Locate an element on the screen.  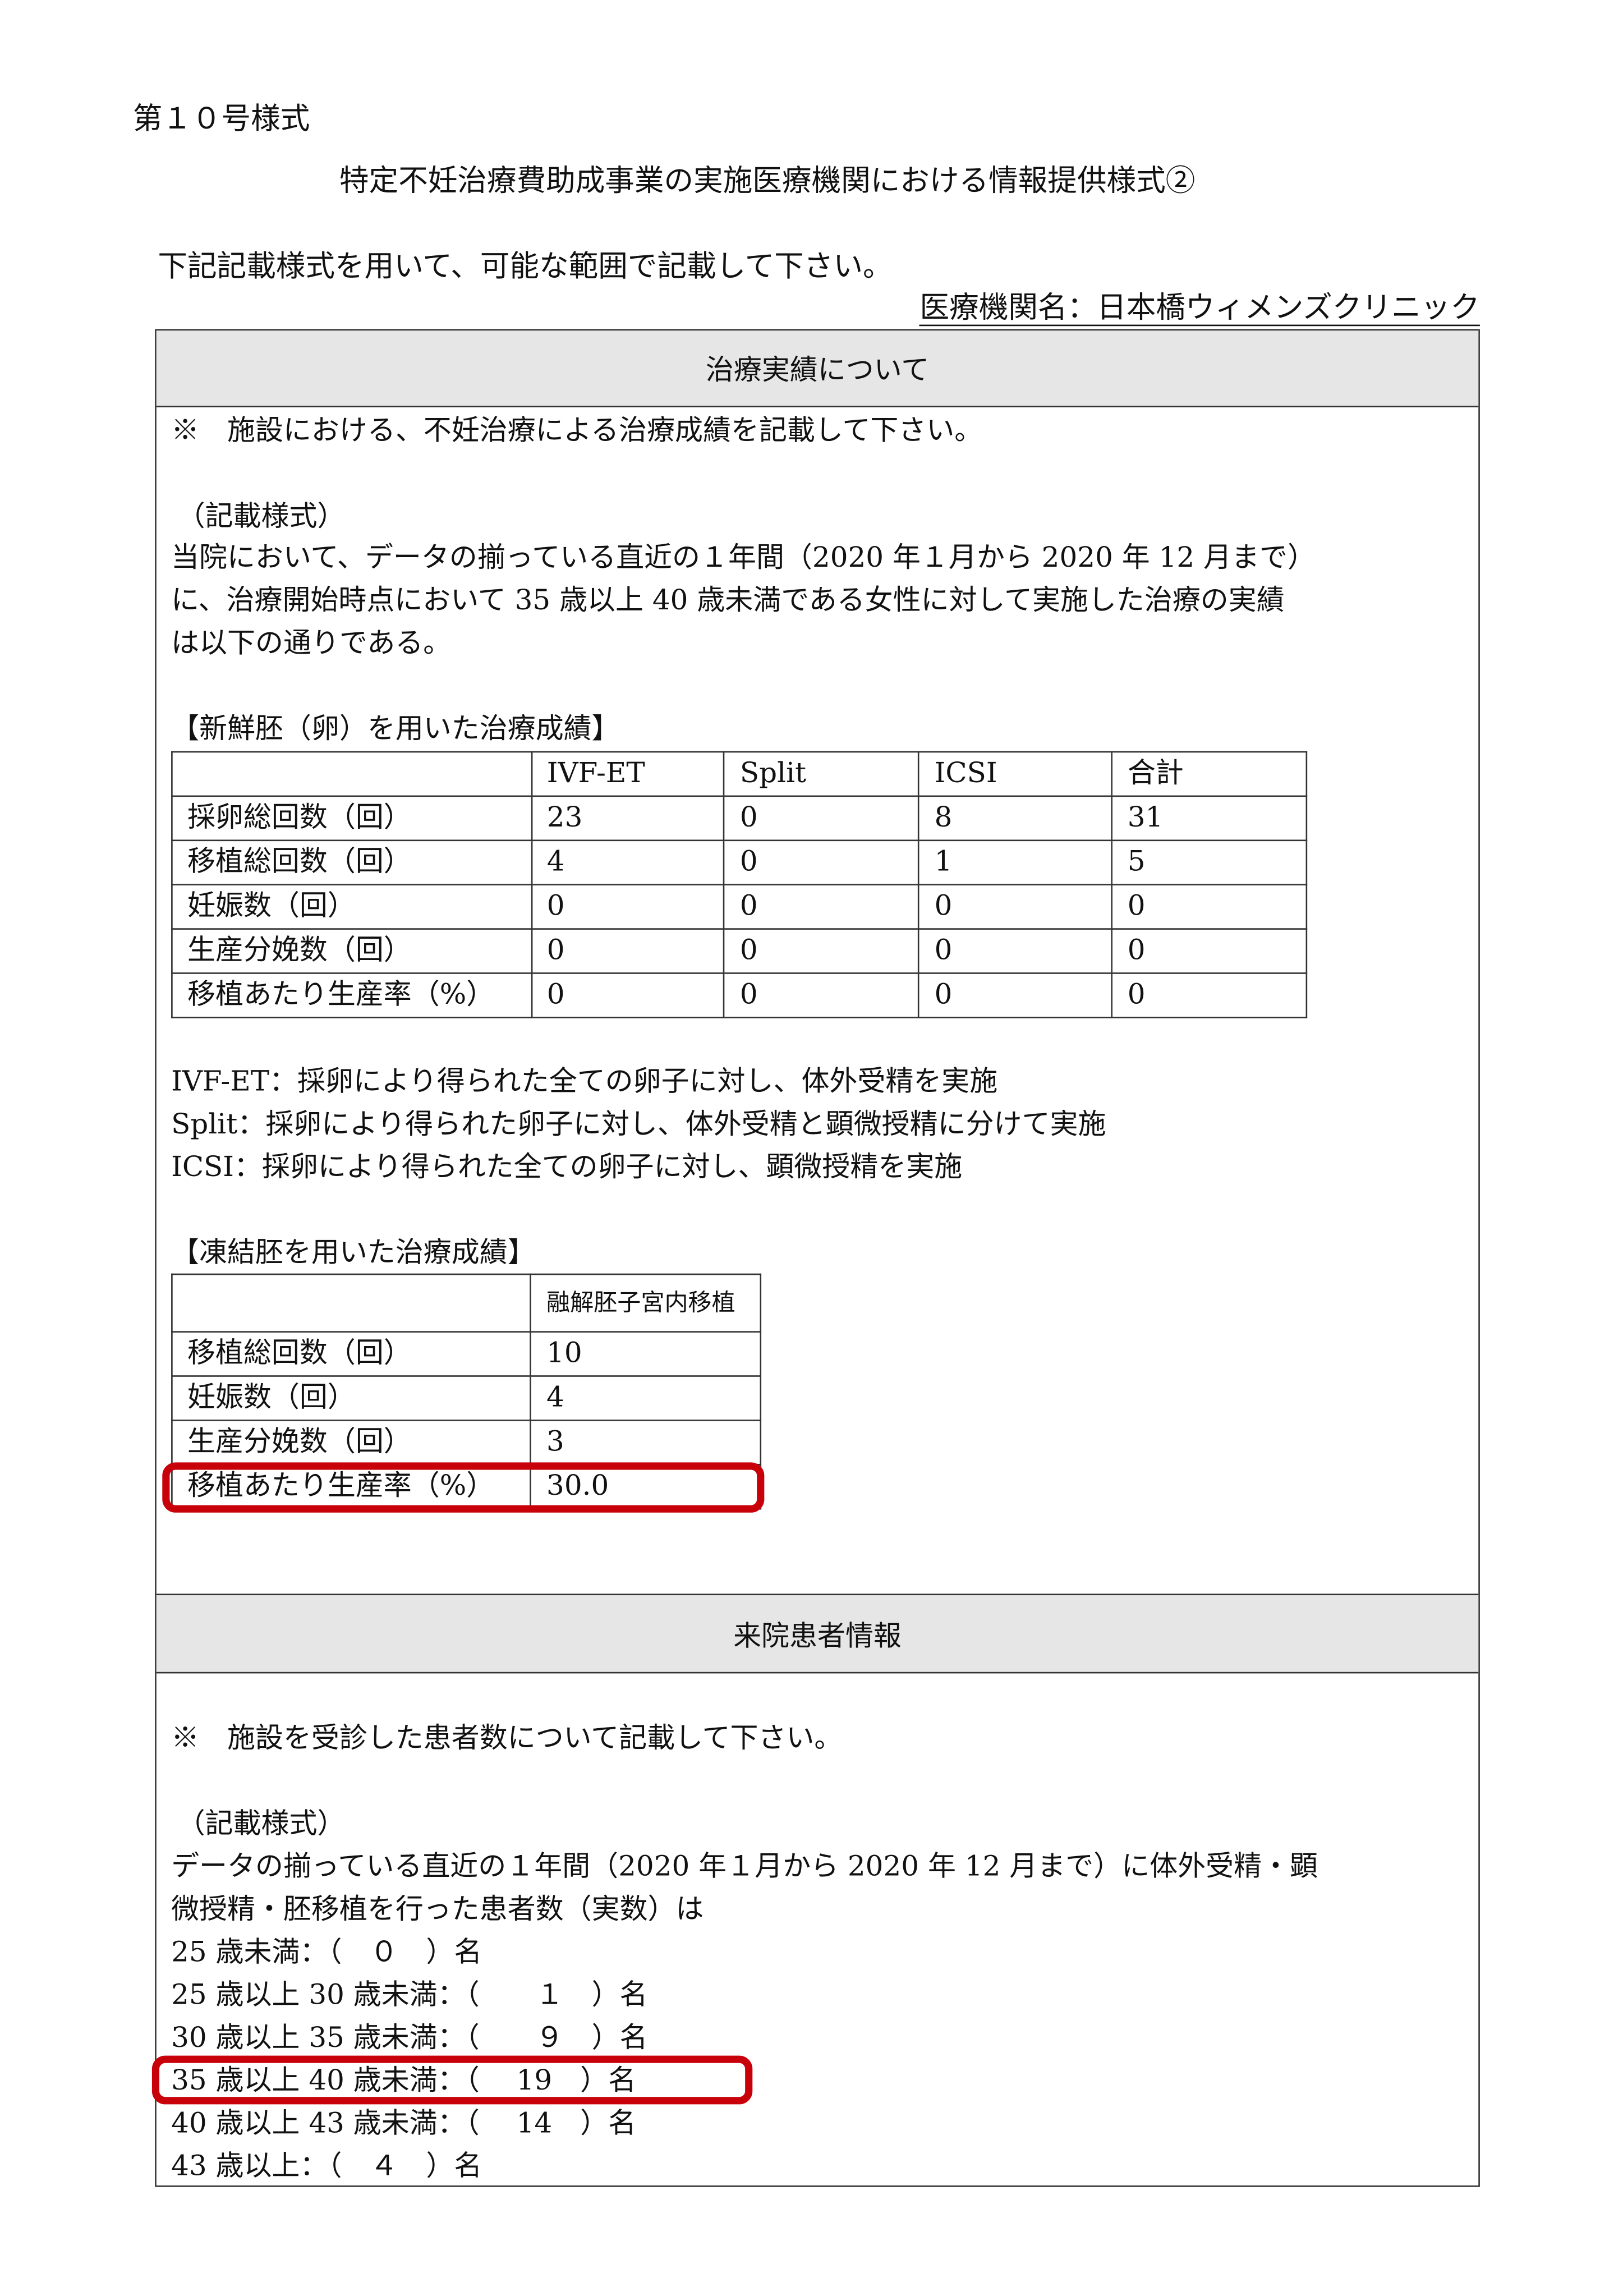
table-cell: 3 is located at coordinates (646, 1443).